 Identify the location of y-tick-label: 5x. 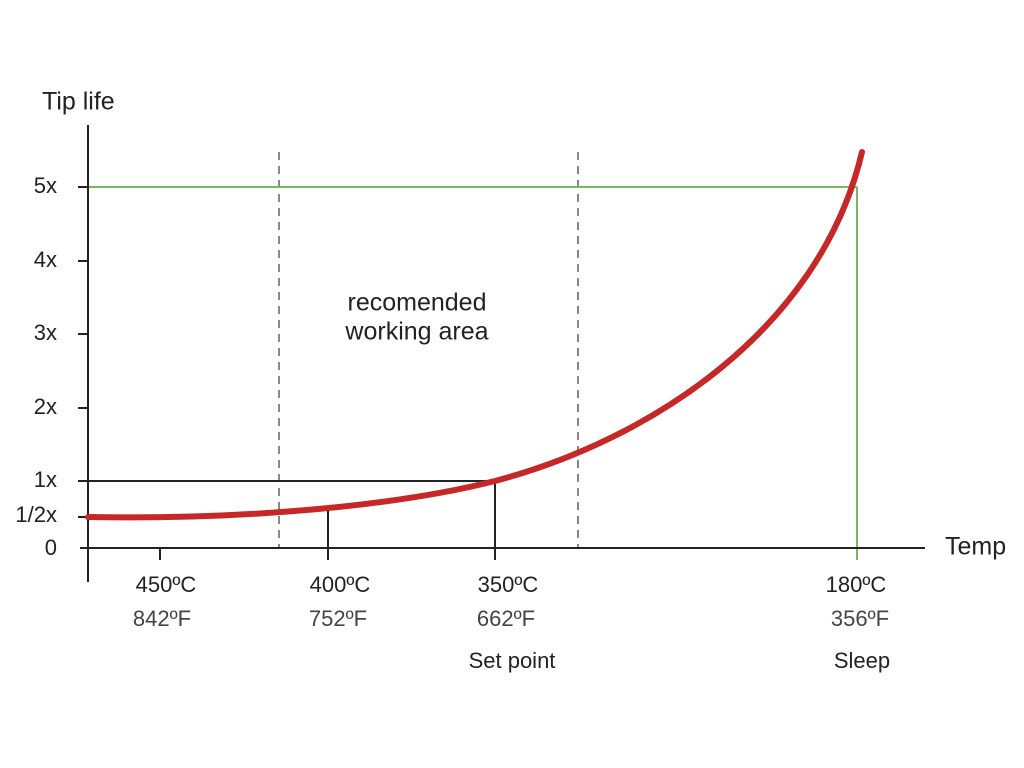
(45, 185).